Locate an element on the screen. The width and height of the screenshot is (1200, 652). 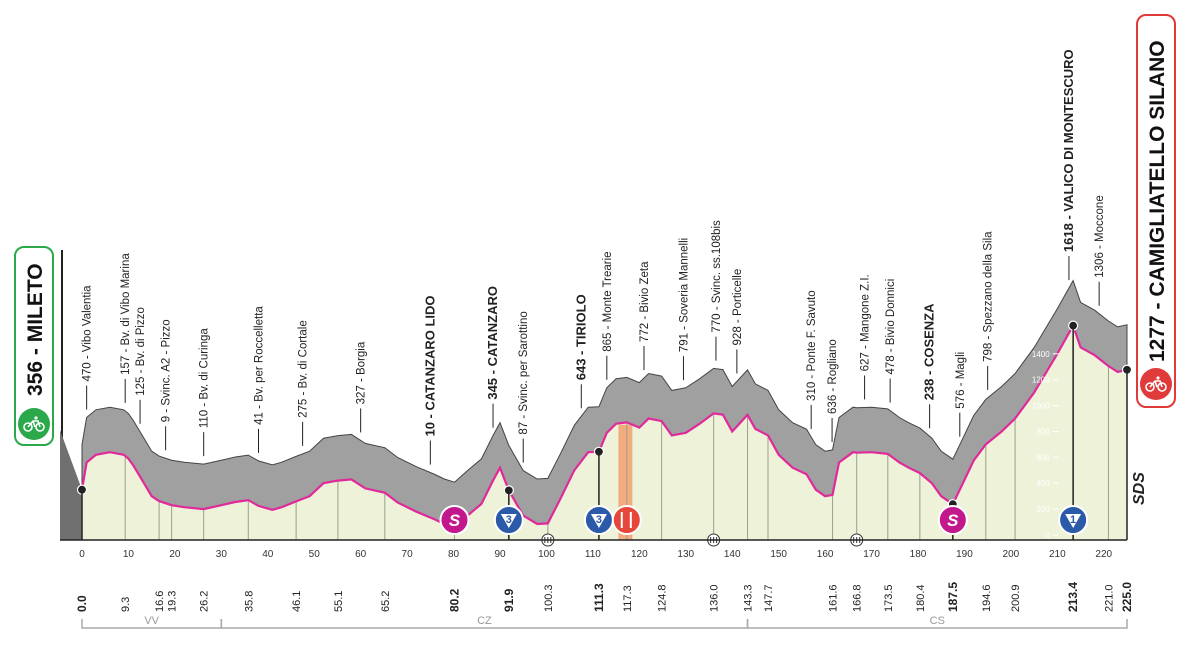
x-tick-label: 10 is located at coordinates (129, 554).